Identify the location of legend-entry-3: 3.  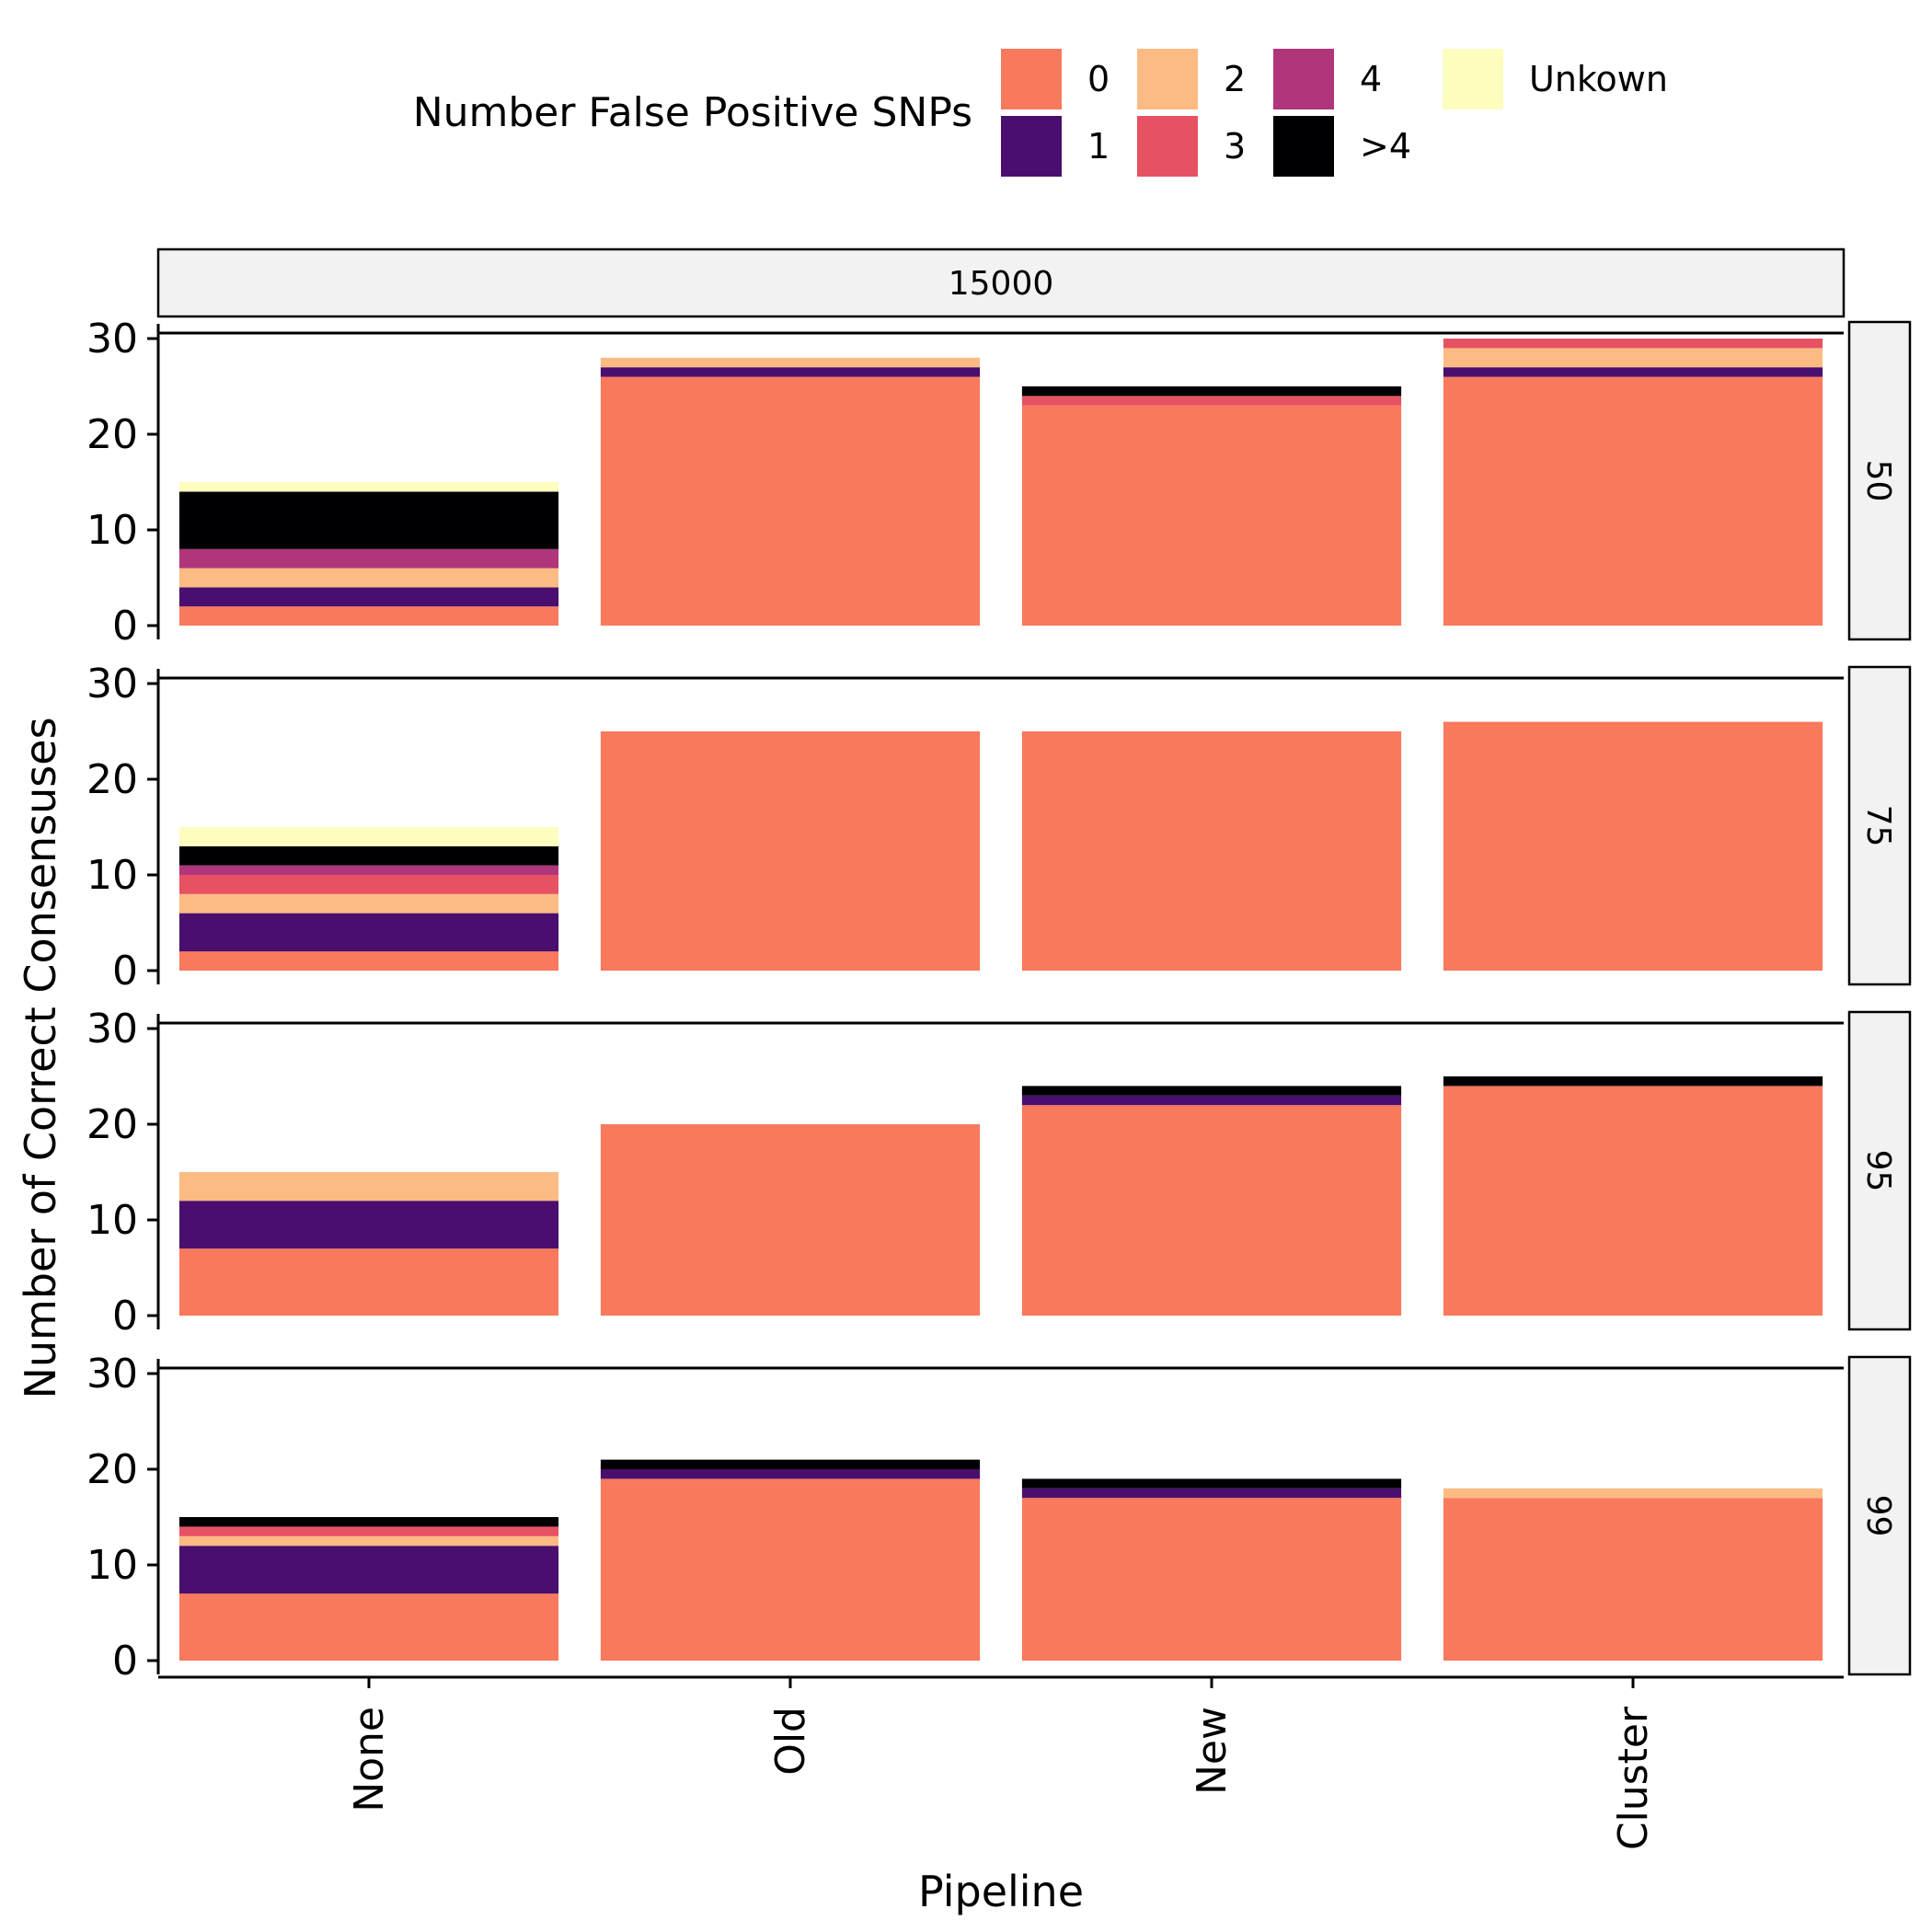
(1191, 146).